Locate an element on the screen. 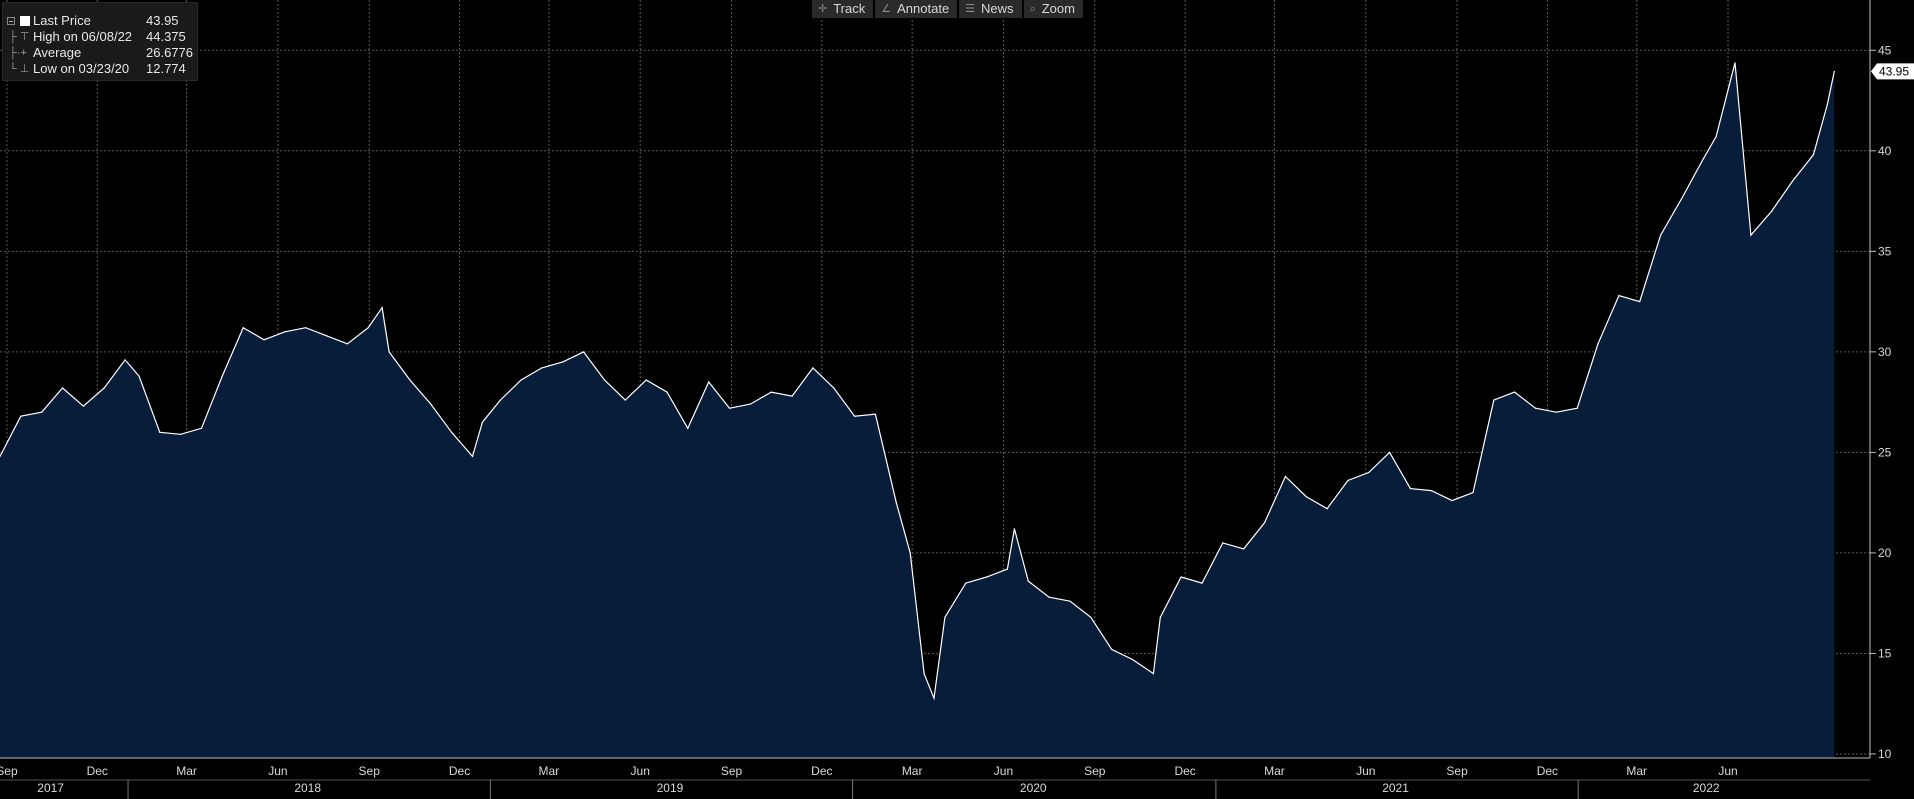 This screenshot has width=1914, height=799. year-label: 2017 is located at coordinates (50, 788).